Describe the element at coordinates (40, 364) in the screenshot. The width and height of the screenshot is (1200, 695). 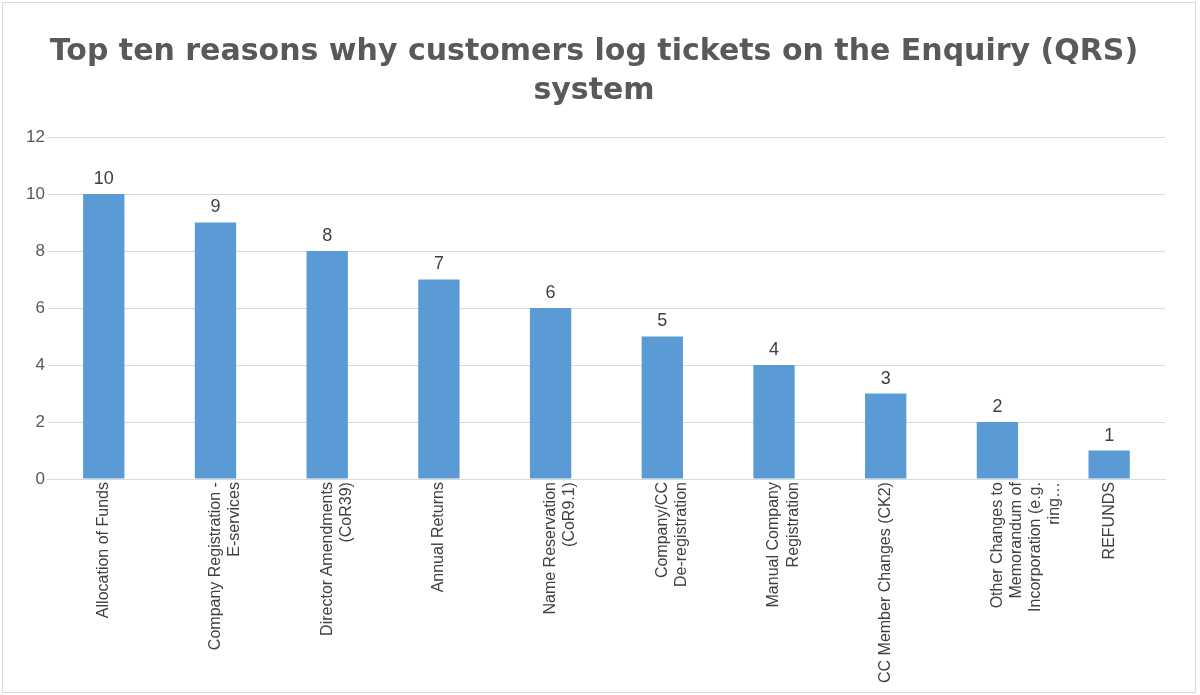
I see `y-tick-label: 4` at that location.